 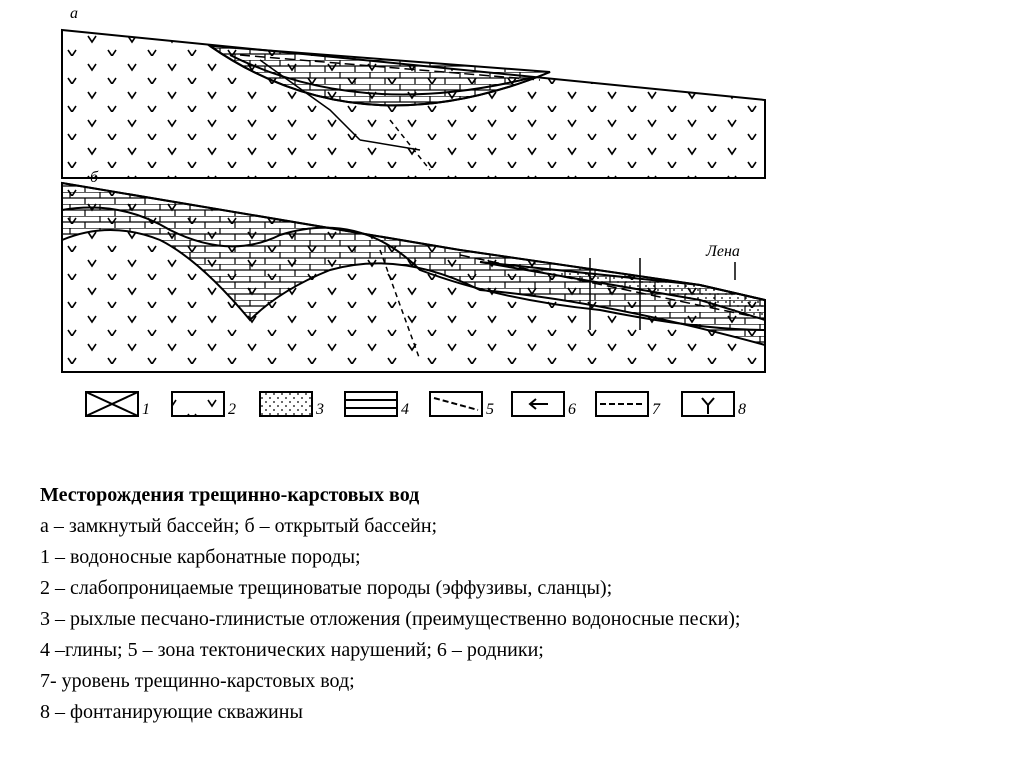 What do you see at coordinates (405, 409) in the screenshot?
I see `legend-number: 4` at bounding box center [405, 409].